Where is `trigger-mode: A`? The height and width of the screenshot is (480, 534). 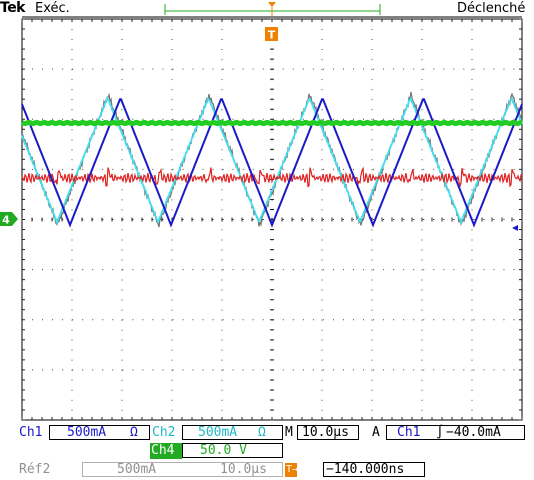
trigger-mode: A is located at coordinates (376, 432).